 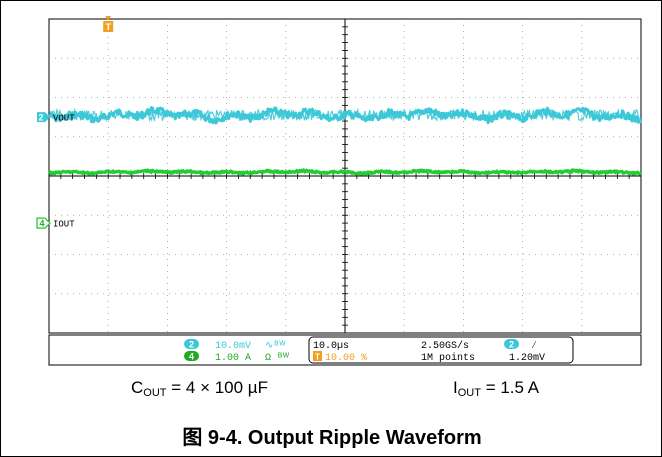 What do you see at coordinates (469, 393) in the screenshot?
I see `iout-sub: OUT` at bounding box center [469, 393].